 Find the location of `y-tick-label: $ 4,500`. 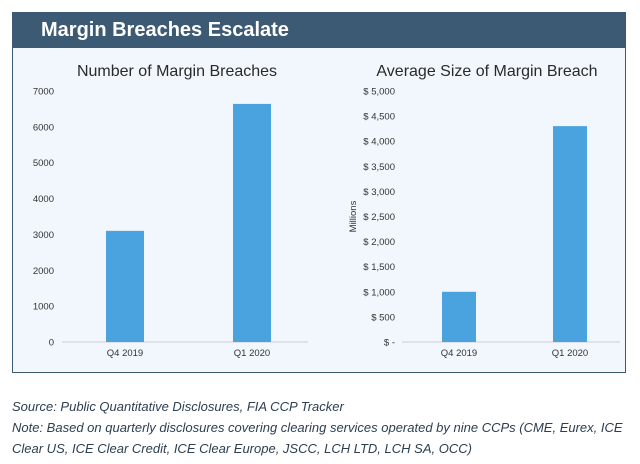

y-tick-label: $ 4,500 is located at coordinates (379, 117).